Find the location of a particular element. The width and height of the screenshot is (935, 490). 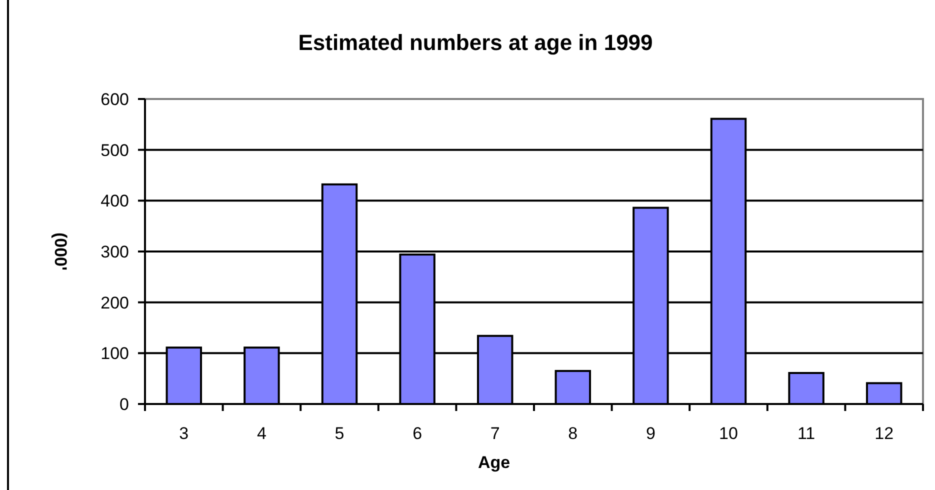

x-tick-label: 10 is located at coordinates (728, 433).